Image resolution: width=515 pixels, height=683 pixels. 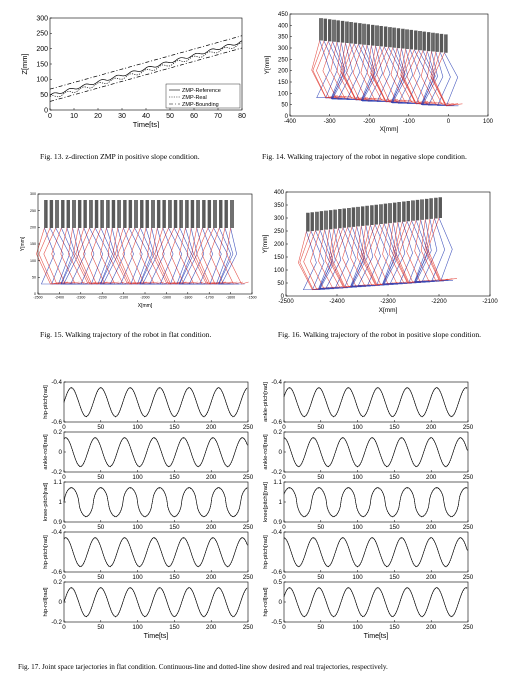 I want to click on x-tick-label: -2200, so click(x=439, y=302).